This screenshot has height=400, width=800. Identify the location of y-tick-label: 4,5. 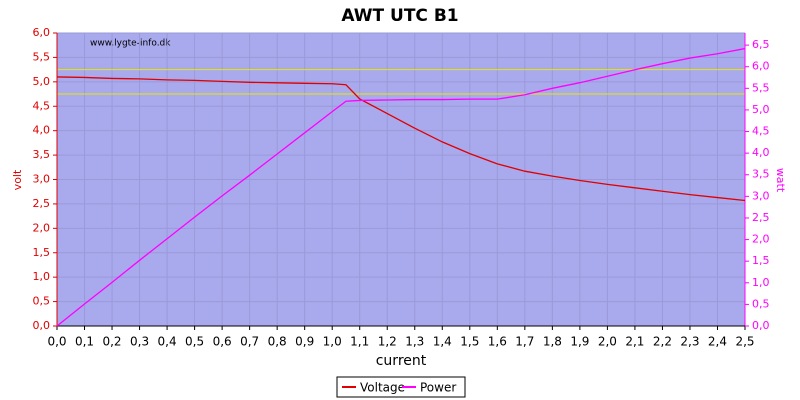
(42, 105).